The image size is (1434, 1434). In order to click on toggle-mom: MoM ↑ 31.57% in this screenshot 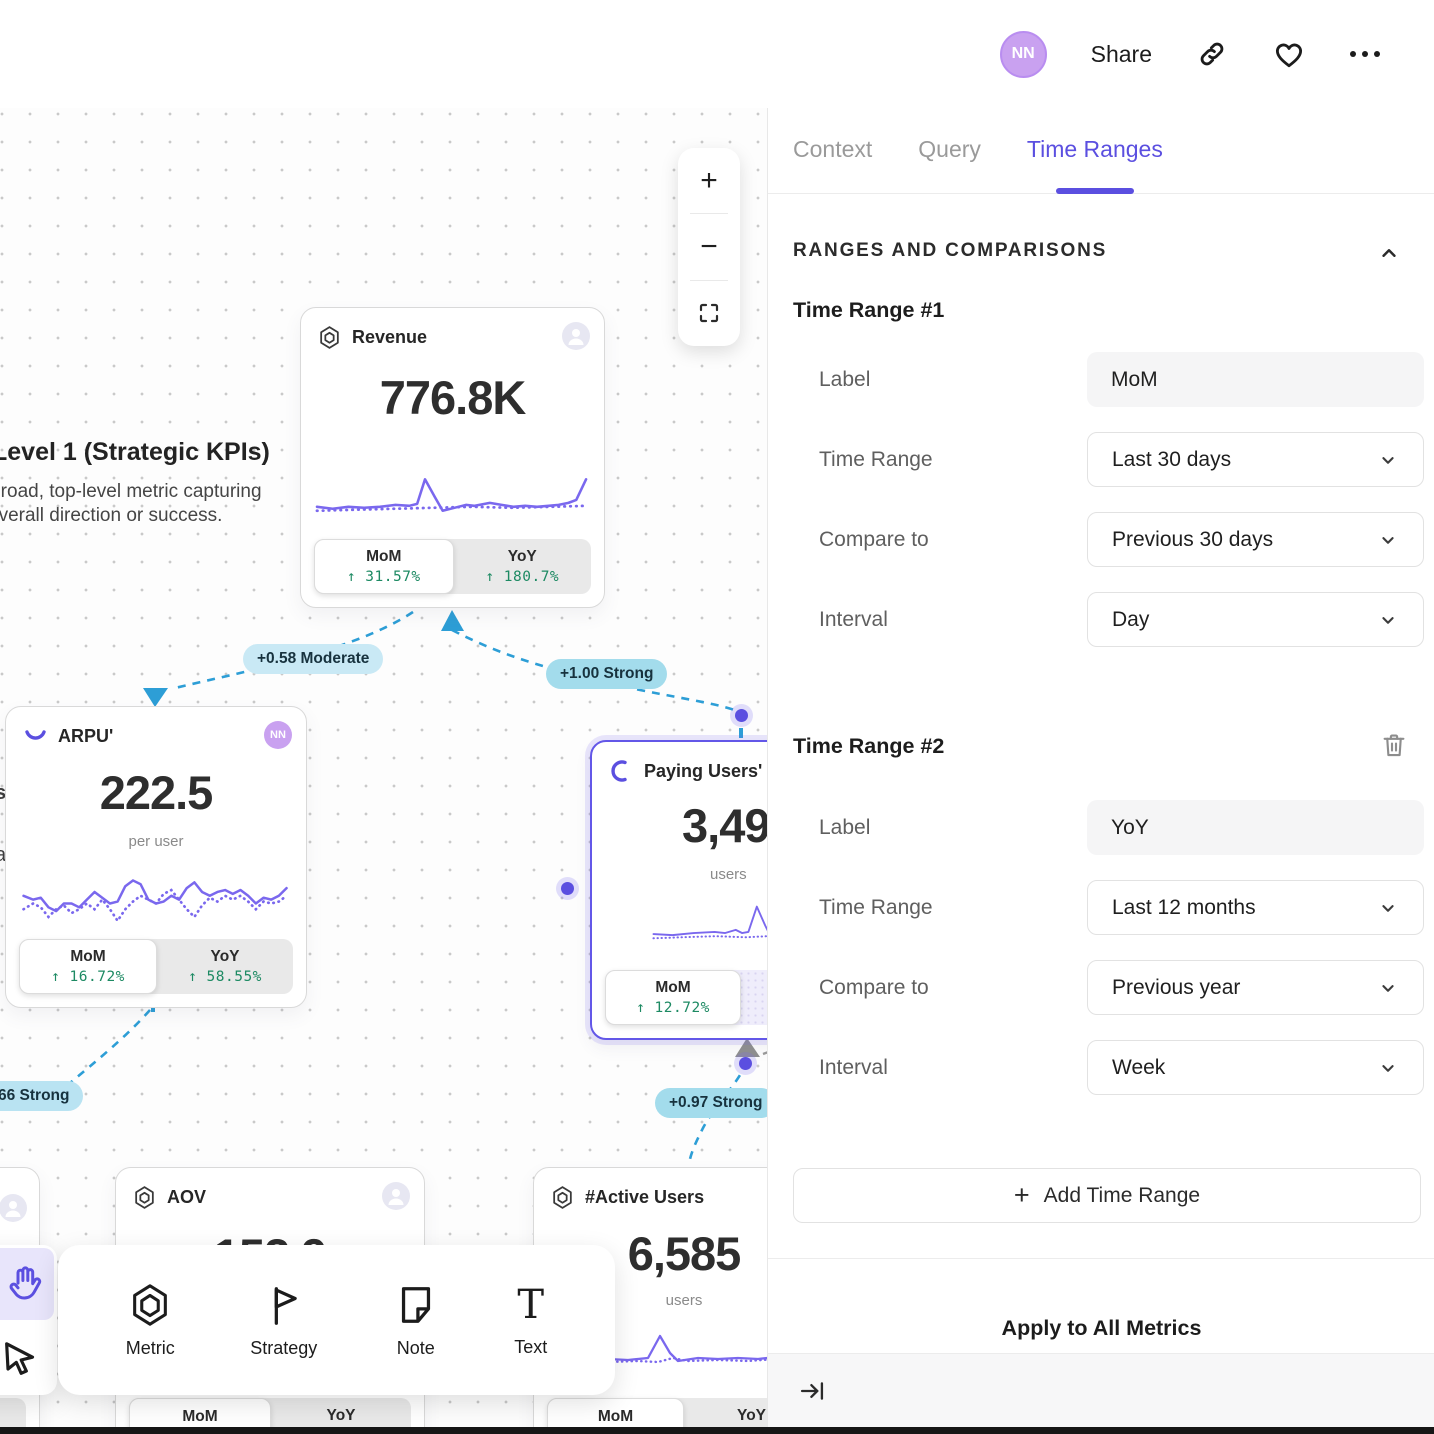, I will do `click(384, 566)`.